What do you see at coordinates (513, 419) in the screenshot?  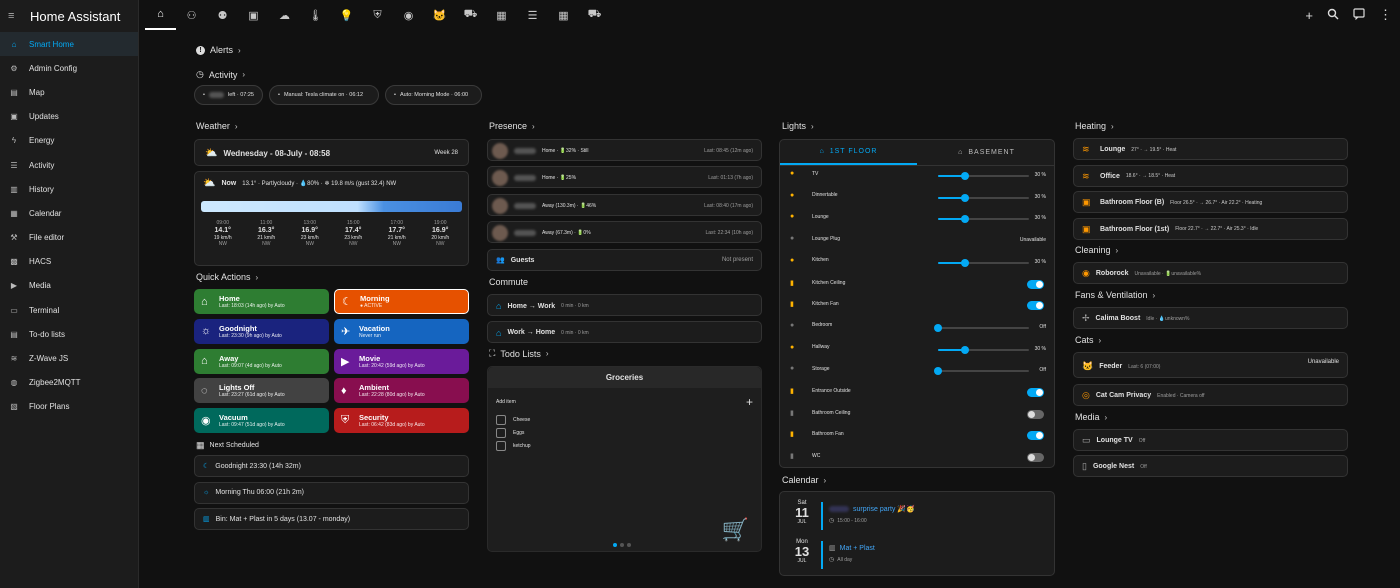 I see `todo-item: Cheese` at bounding box center [513, 419].